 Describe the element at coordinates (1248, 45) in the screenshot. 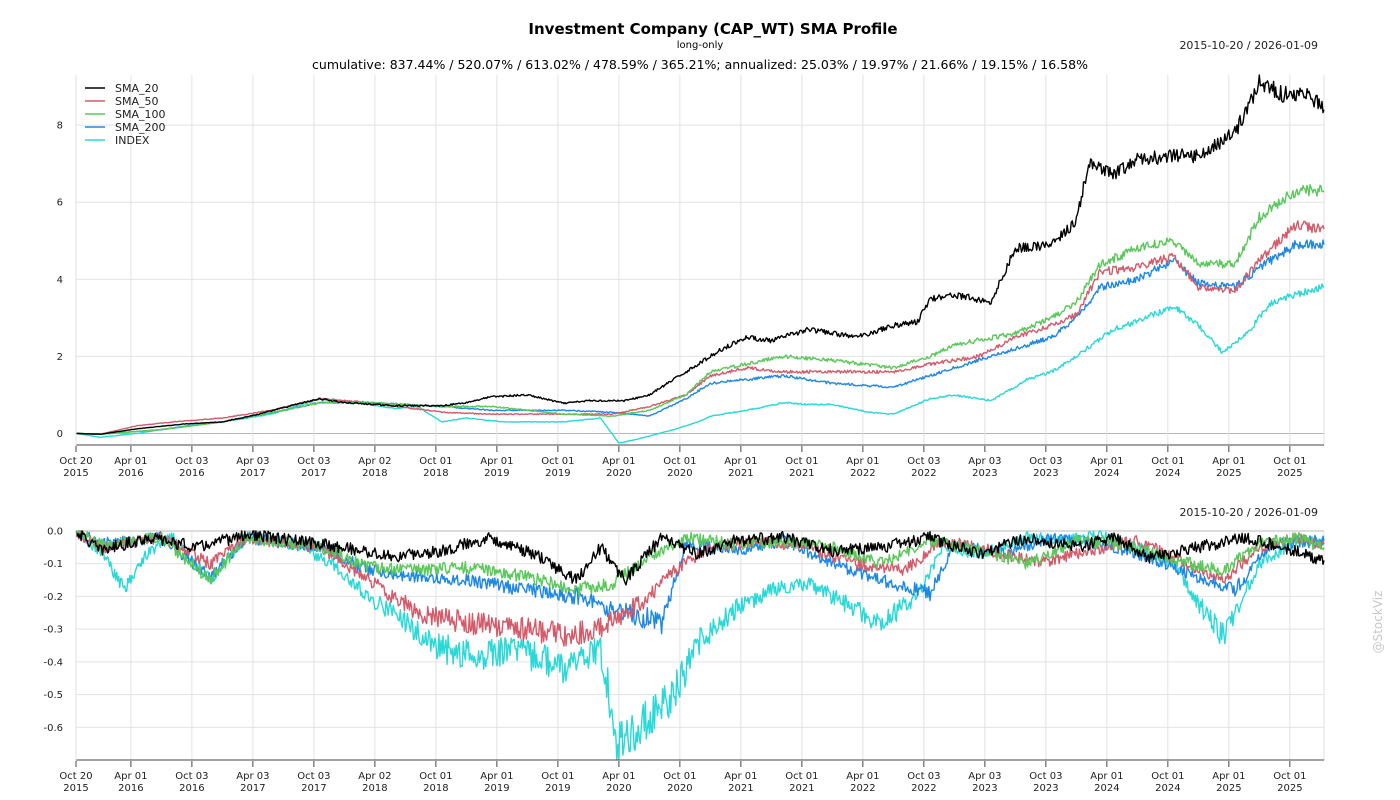

I see `top-date-range: 2015-10-20 / 2026-01-09` at that location.